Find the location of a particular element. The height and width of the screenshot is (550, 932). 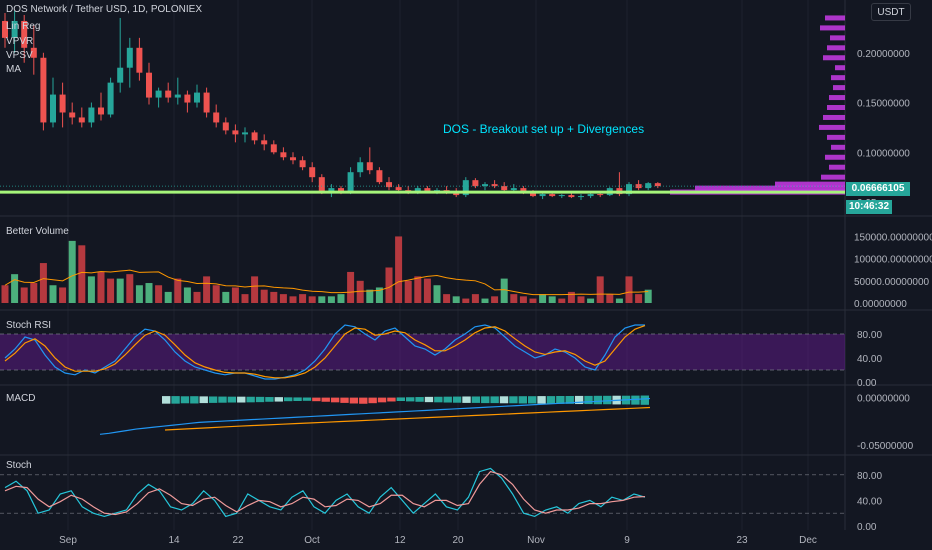

stoch-rsi-panel-title: Stoch RSI is located at coordinates (29, 325).